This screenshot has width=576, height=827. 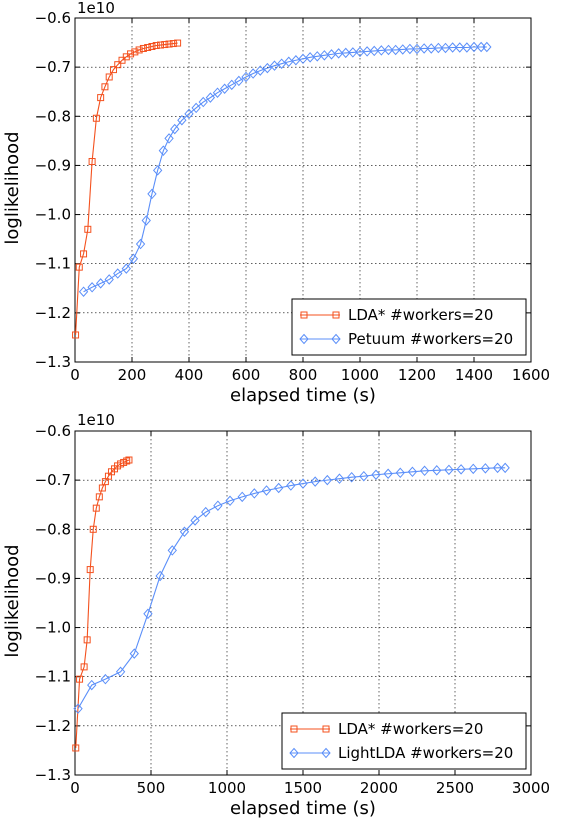 I want to click on chart-1-x-tick-label: 1200, so click(x=417, y=375).